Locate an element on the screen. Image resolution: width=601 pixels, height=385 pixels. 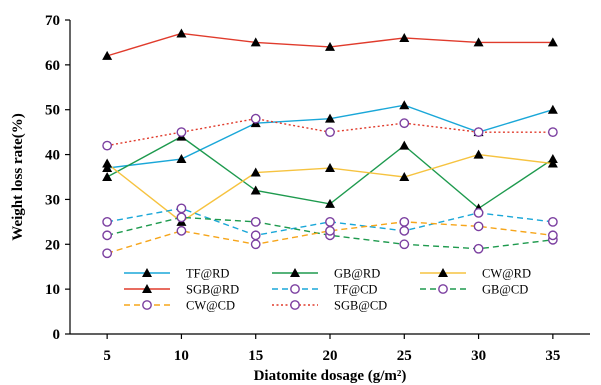
series-line is located at coordinates (330, 172).